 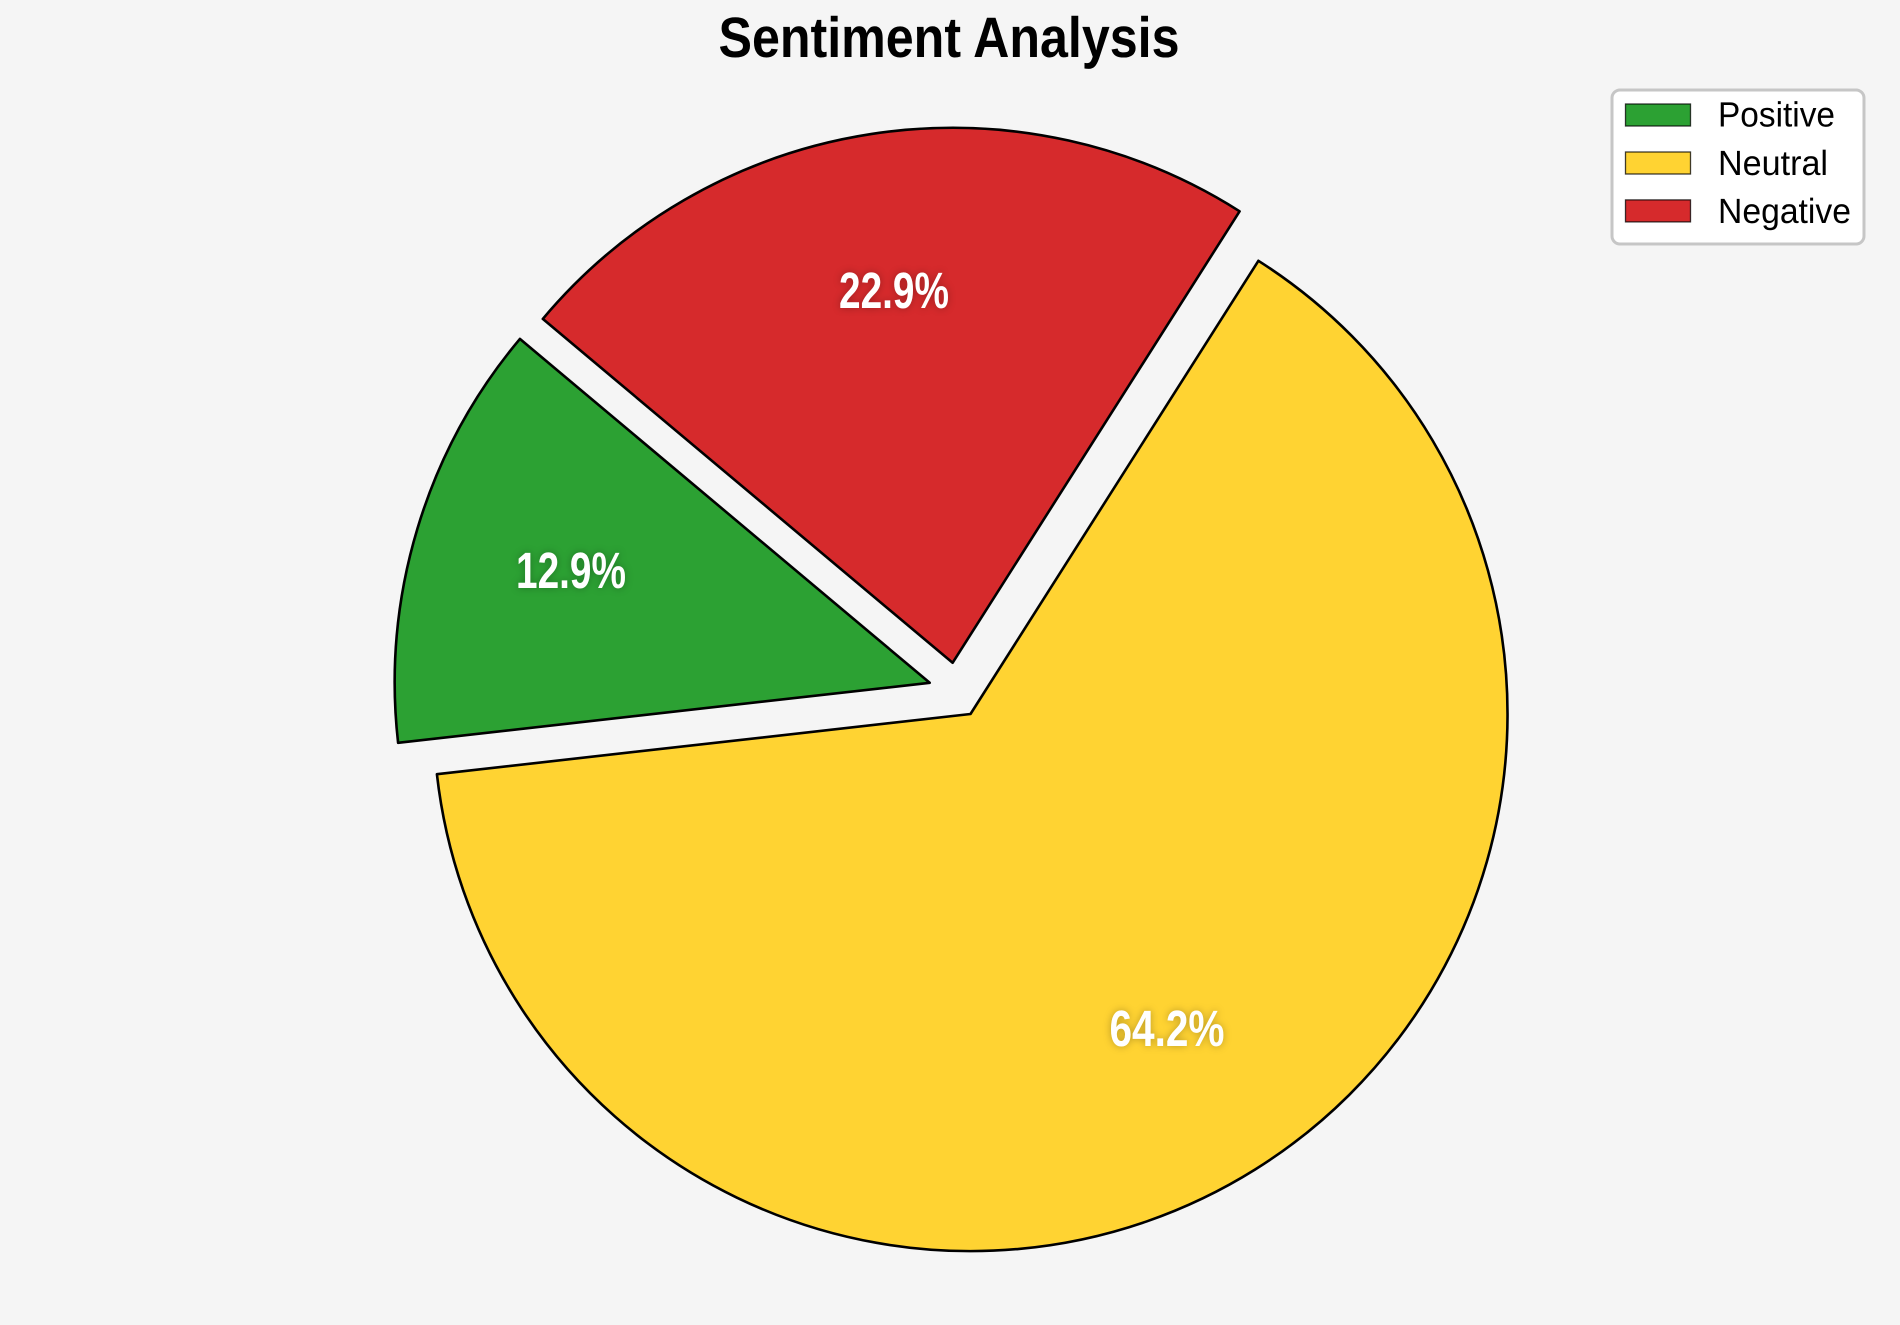 What do you see at coordinates (1784, 211) in the screenshot?
I see `svg-text: Negative` at bounding box center [1784, 211].